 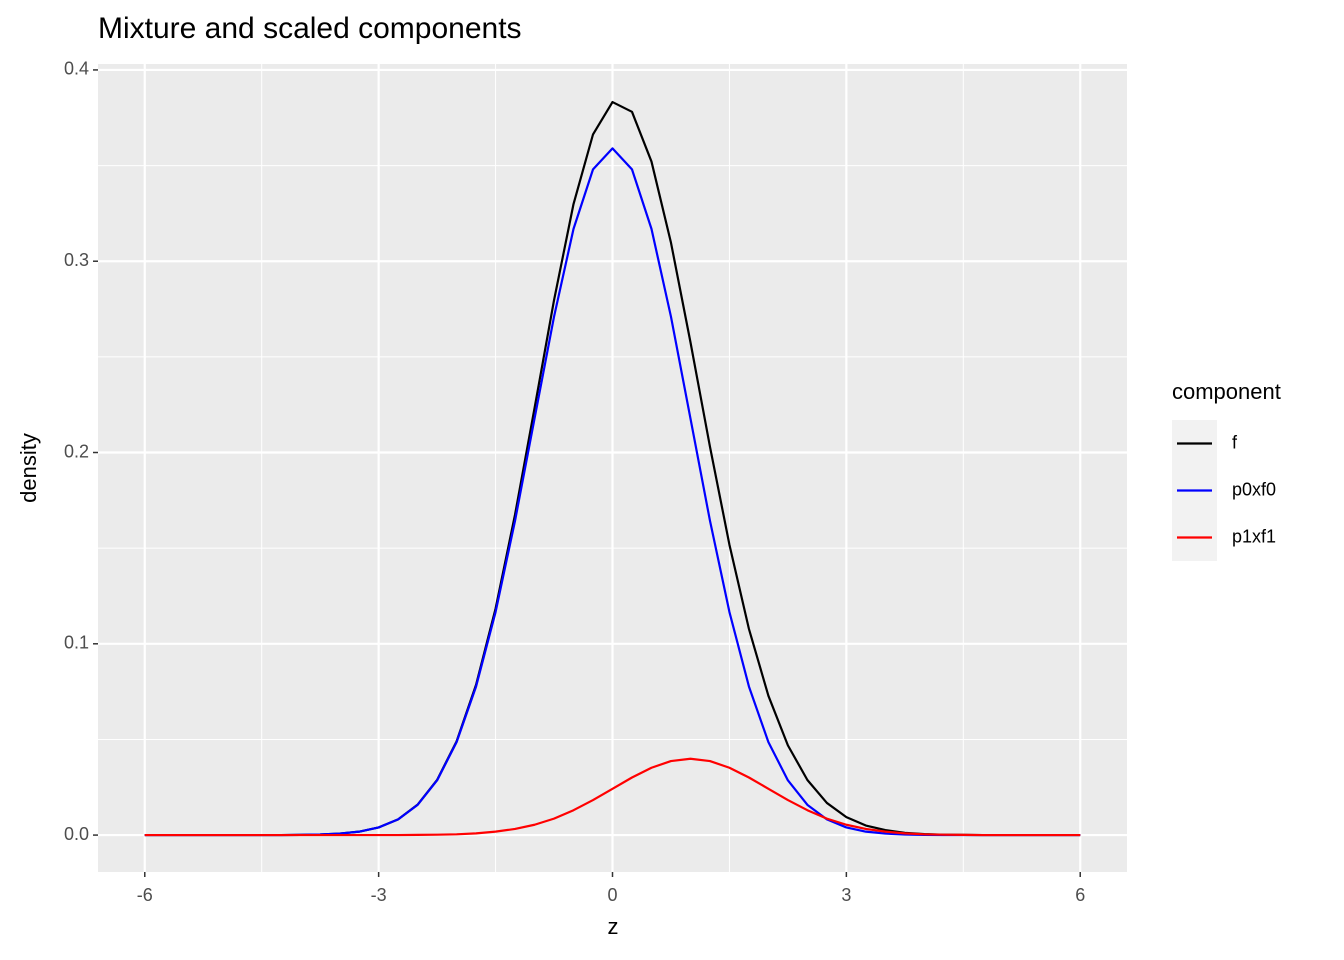 I want to click on legend-label: p1xf1, so click(x=1254, y=536).